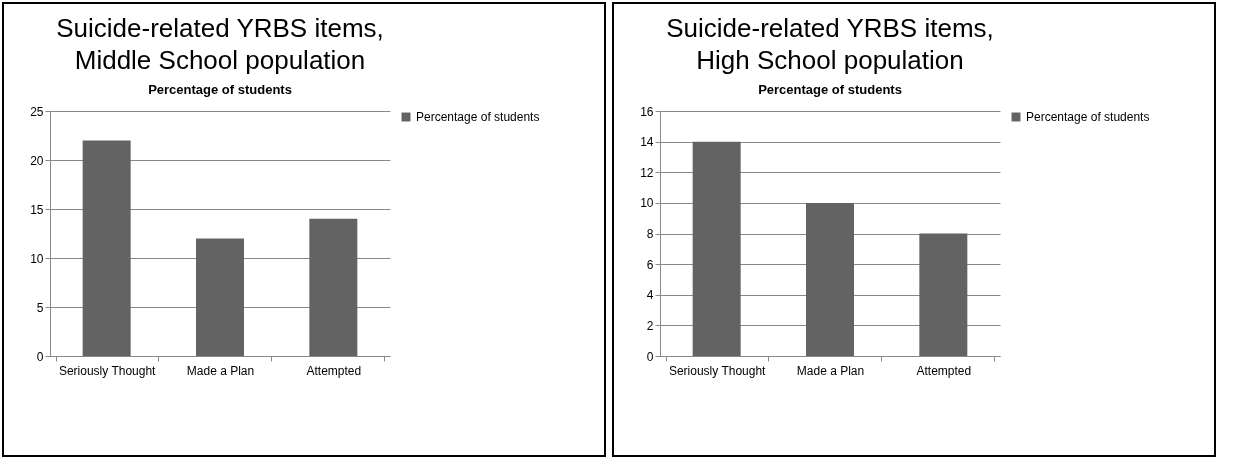 The image size is (1243, 465). What do you see at coordinates (650, 295) in the screenshot?
I see `y-tick-label: 4` at bounding box center [650, 295].